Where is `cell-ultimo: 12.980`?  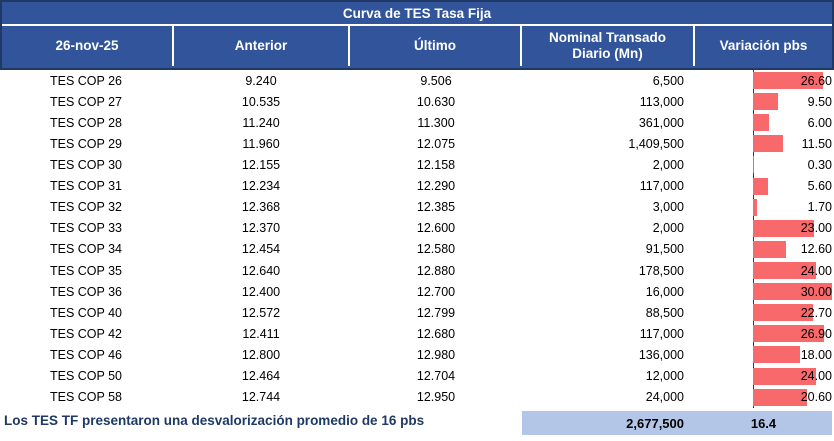
cell-ultimo: 12.980 is located at coordinates (436, 354).